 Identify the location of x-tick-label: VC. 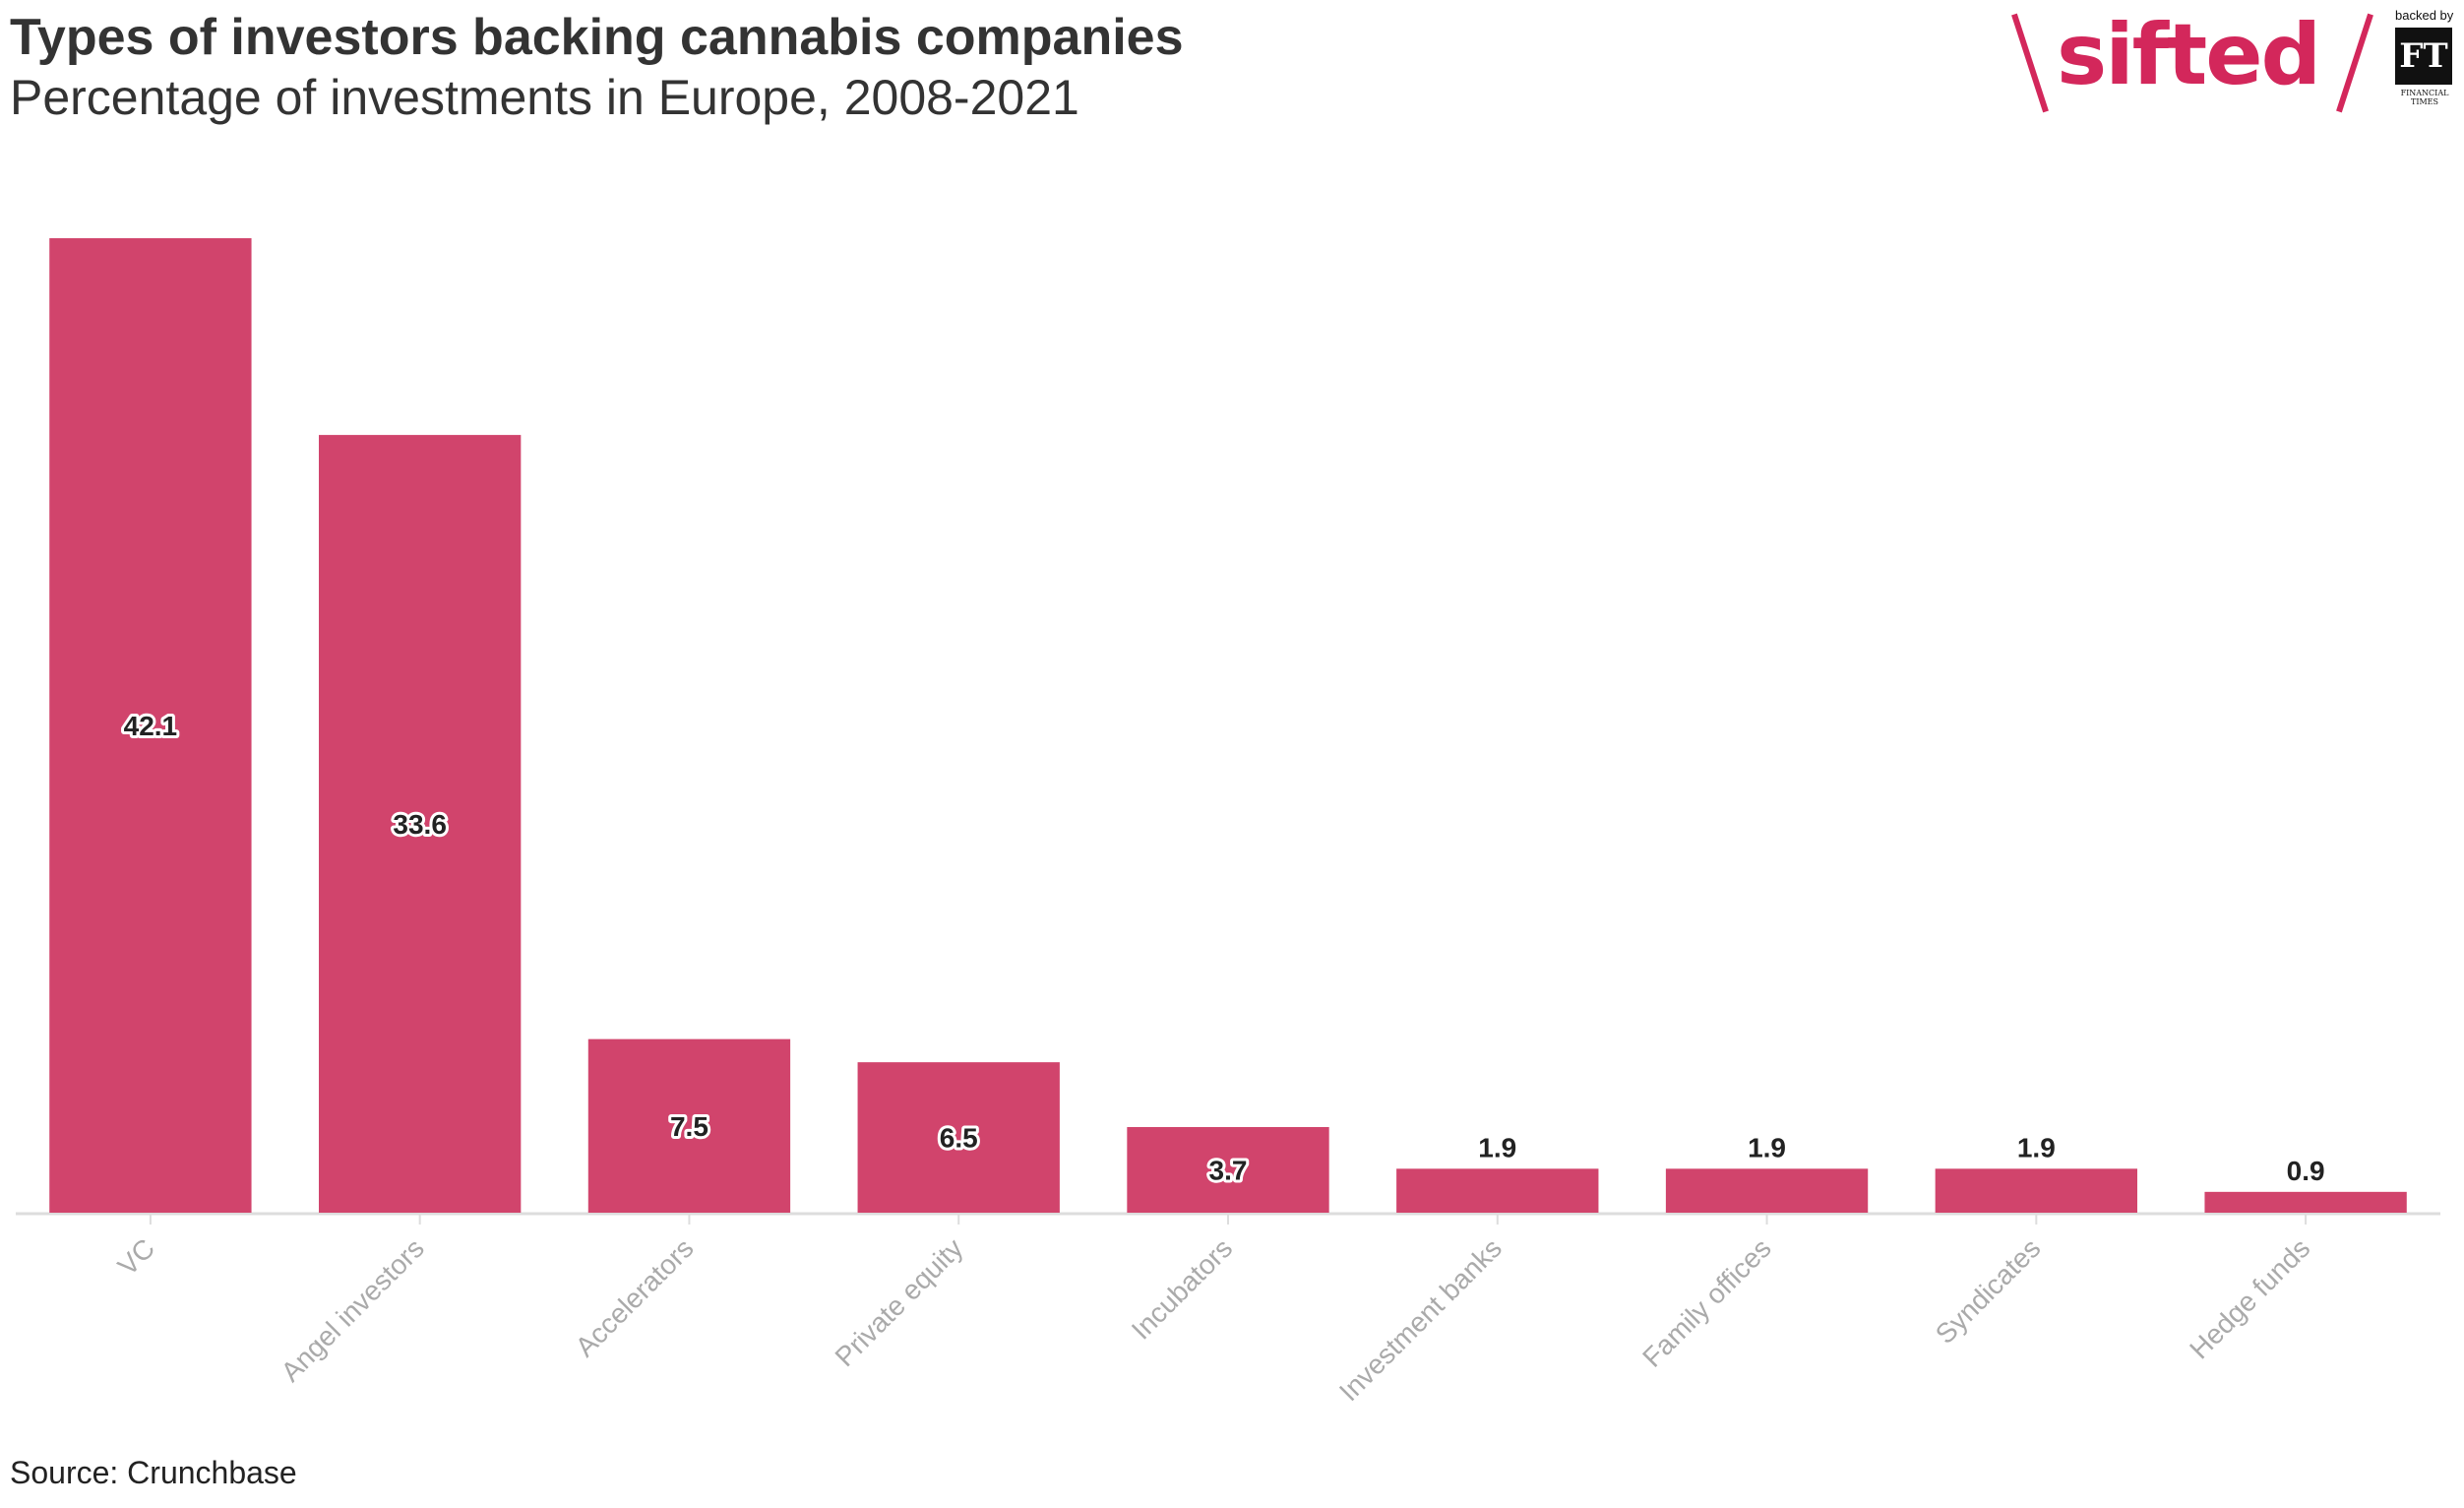
(136, 1256).